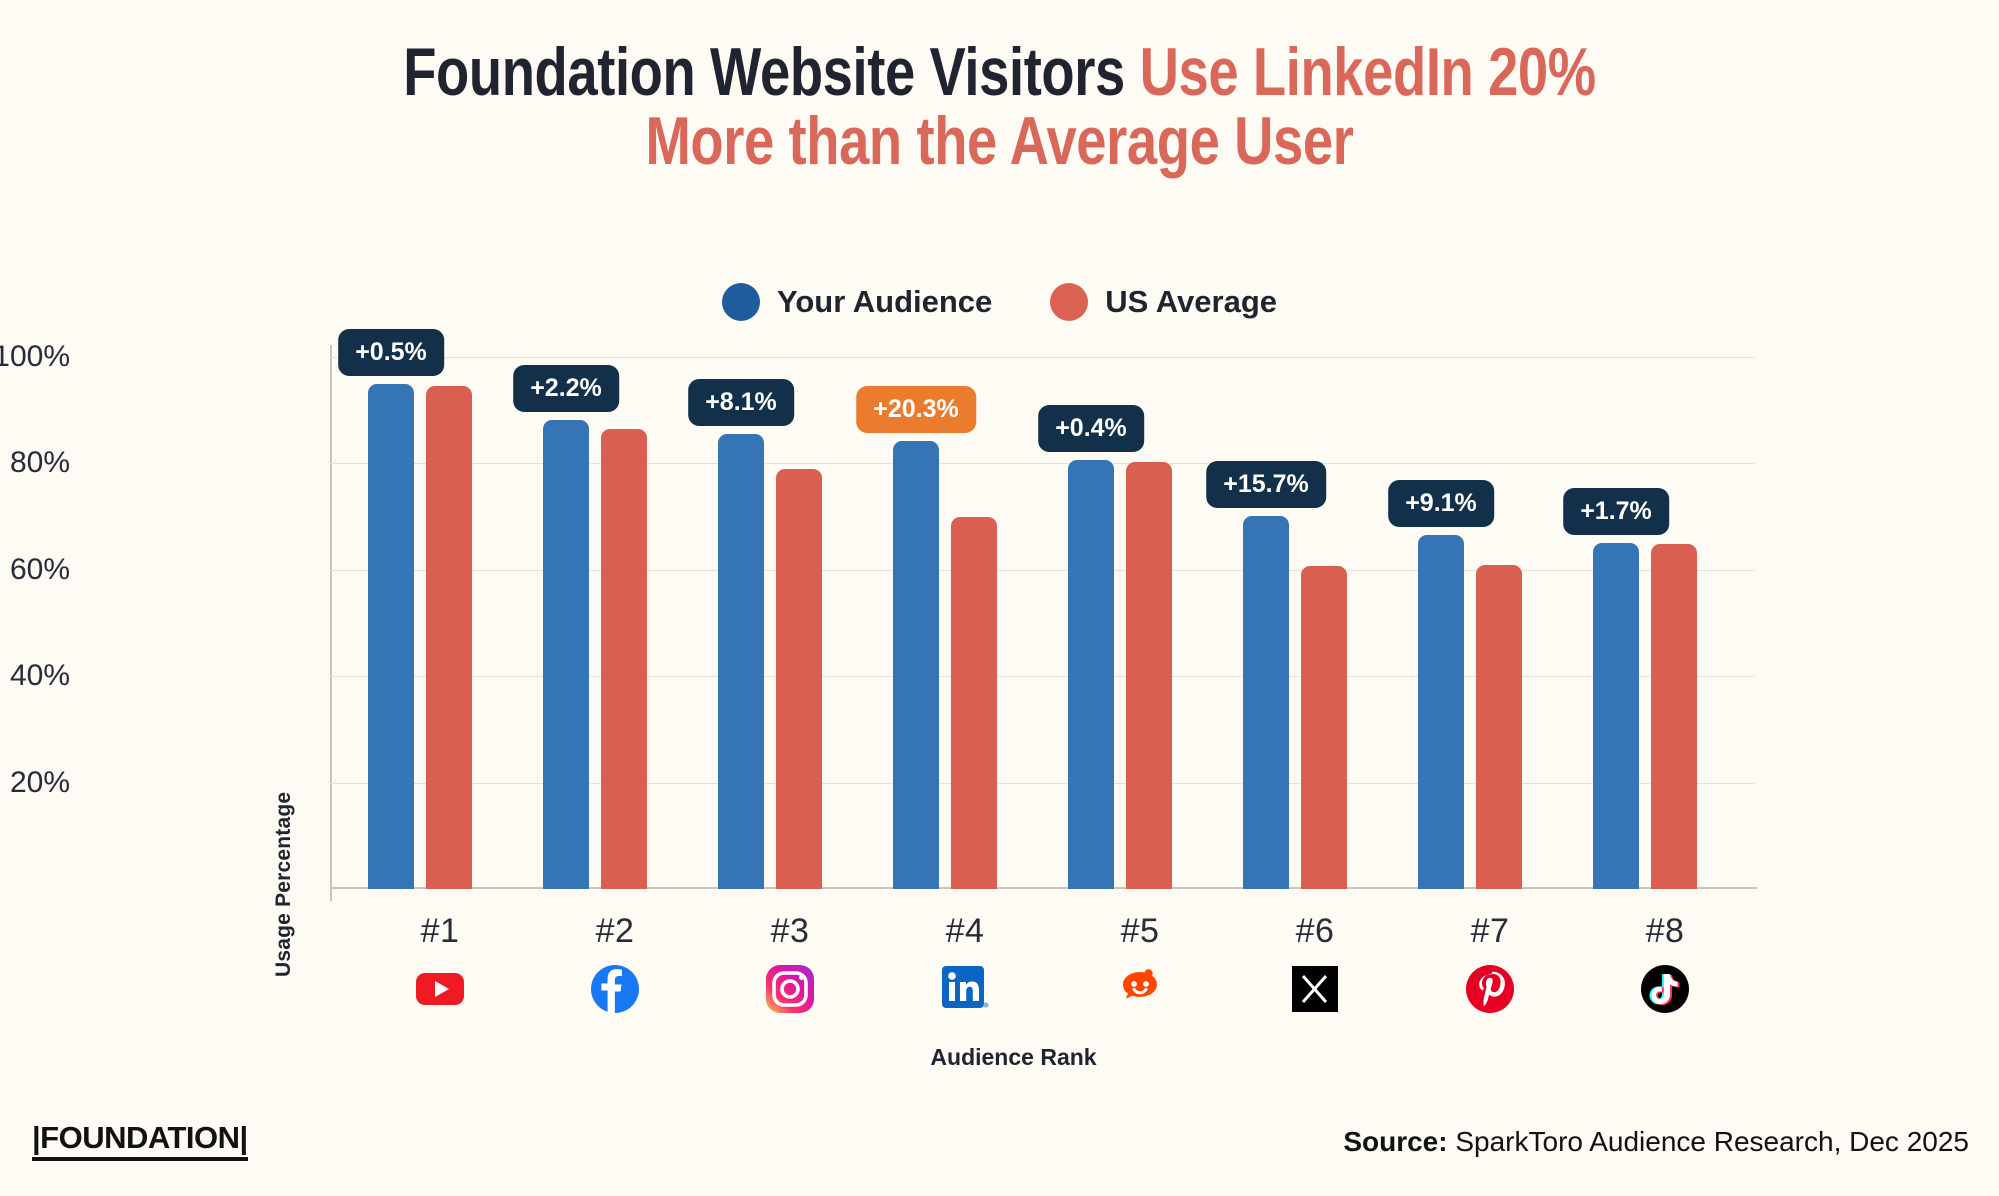  I want to click on x-axis-rank-label: #5, so click(1140, 931).